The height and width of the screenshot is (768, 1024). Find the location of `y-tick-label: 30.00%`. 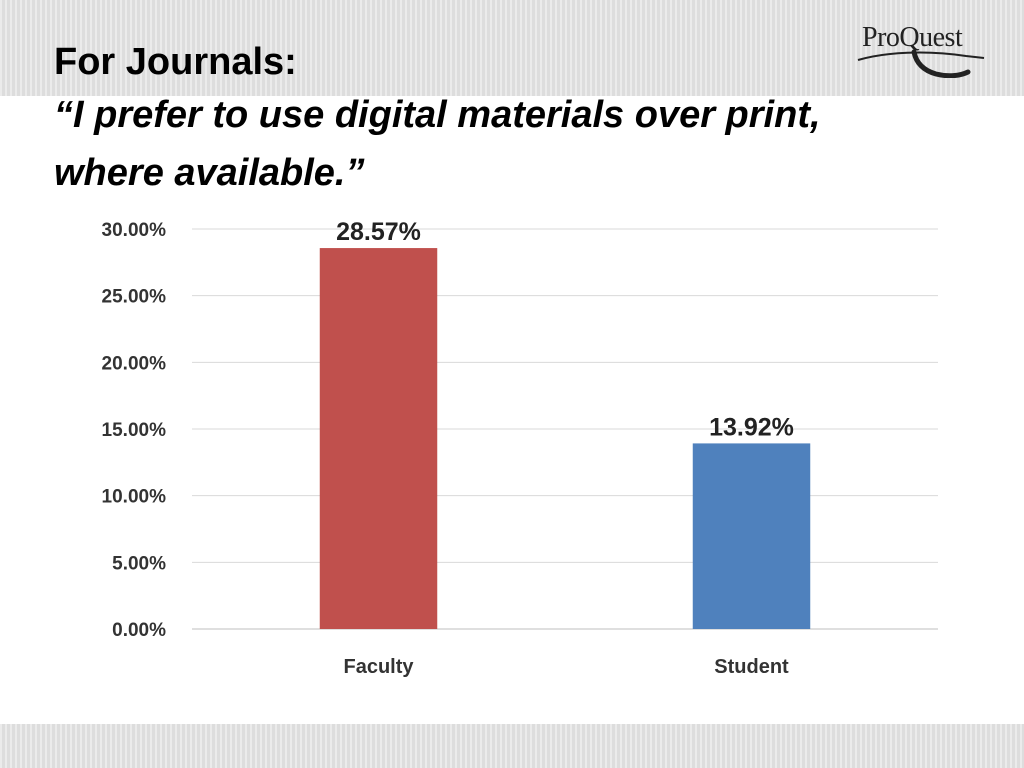

y-tick-label: 30.00% is located at coordinates (134, 230).